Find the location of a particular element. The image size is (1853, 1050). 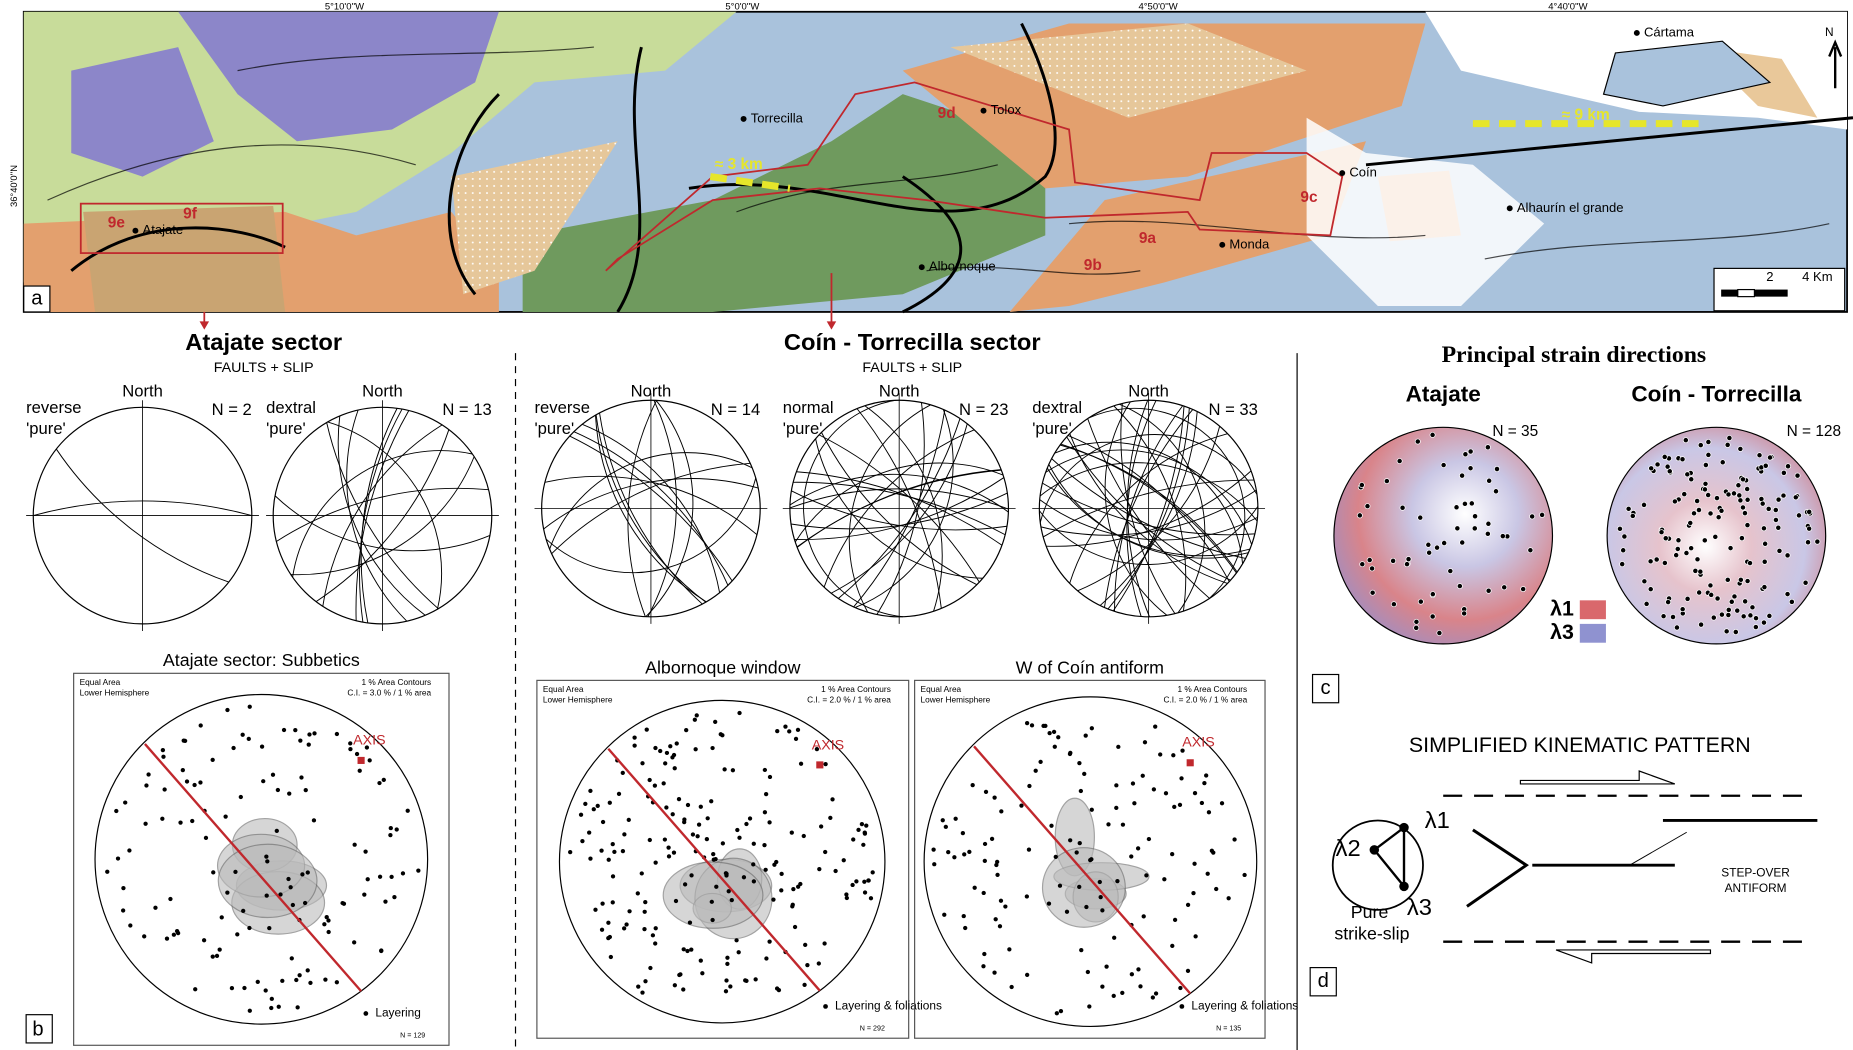

slip-arrow is located at coordinates (1597, 777).